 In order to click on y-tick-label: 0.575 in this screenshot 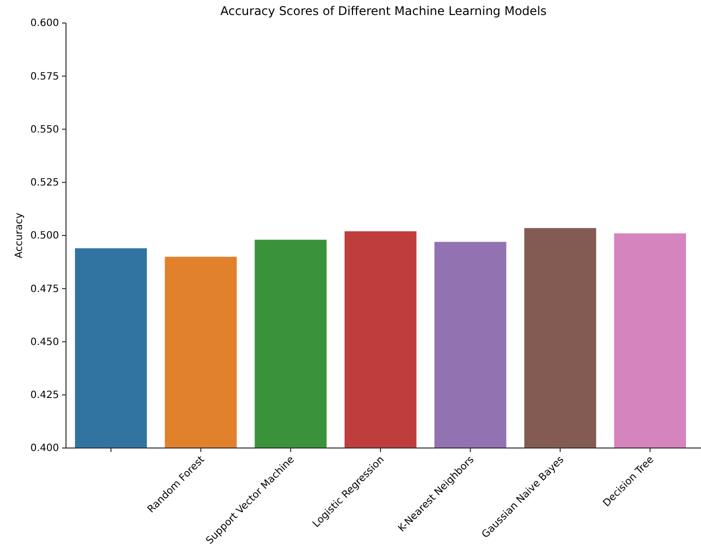, I will do `click(44, 76)`.